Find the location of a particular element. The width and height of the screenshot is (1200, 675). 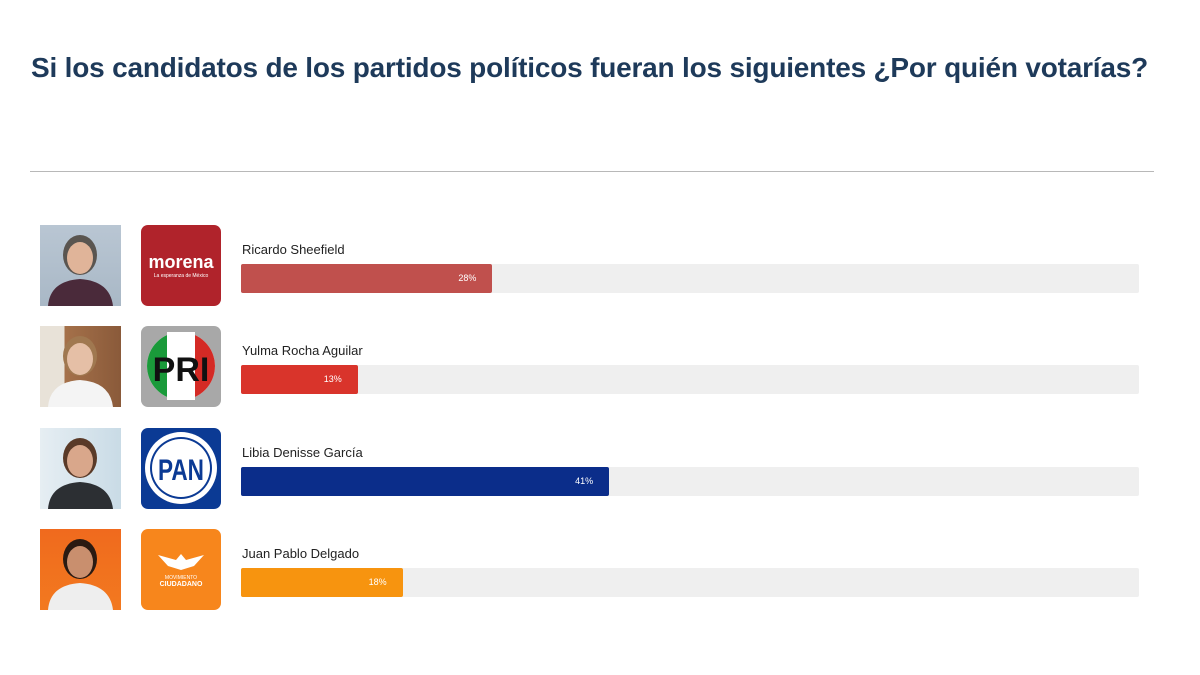

bar-track: 18% is located at coordinates (690, 582).